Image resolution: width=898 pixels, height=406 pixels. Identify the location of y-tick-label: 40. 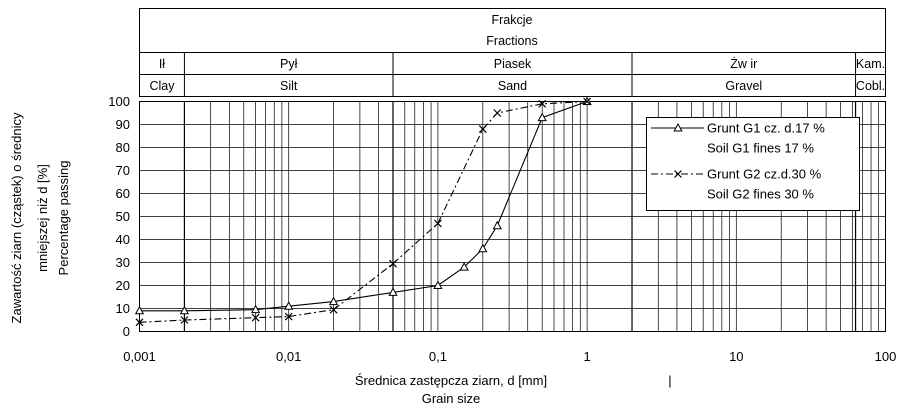
(123, 239).